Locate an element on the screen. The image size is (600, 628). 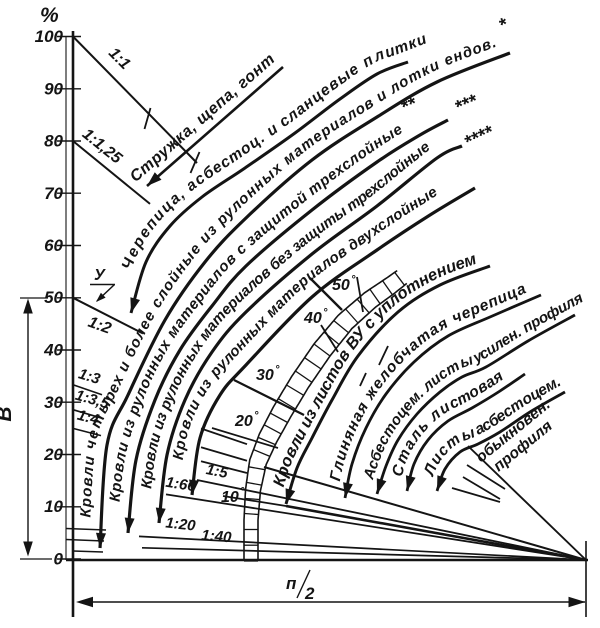
svg-text: В is located at coordinates (8, 413).